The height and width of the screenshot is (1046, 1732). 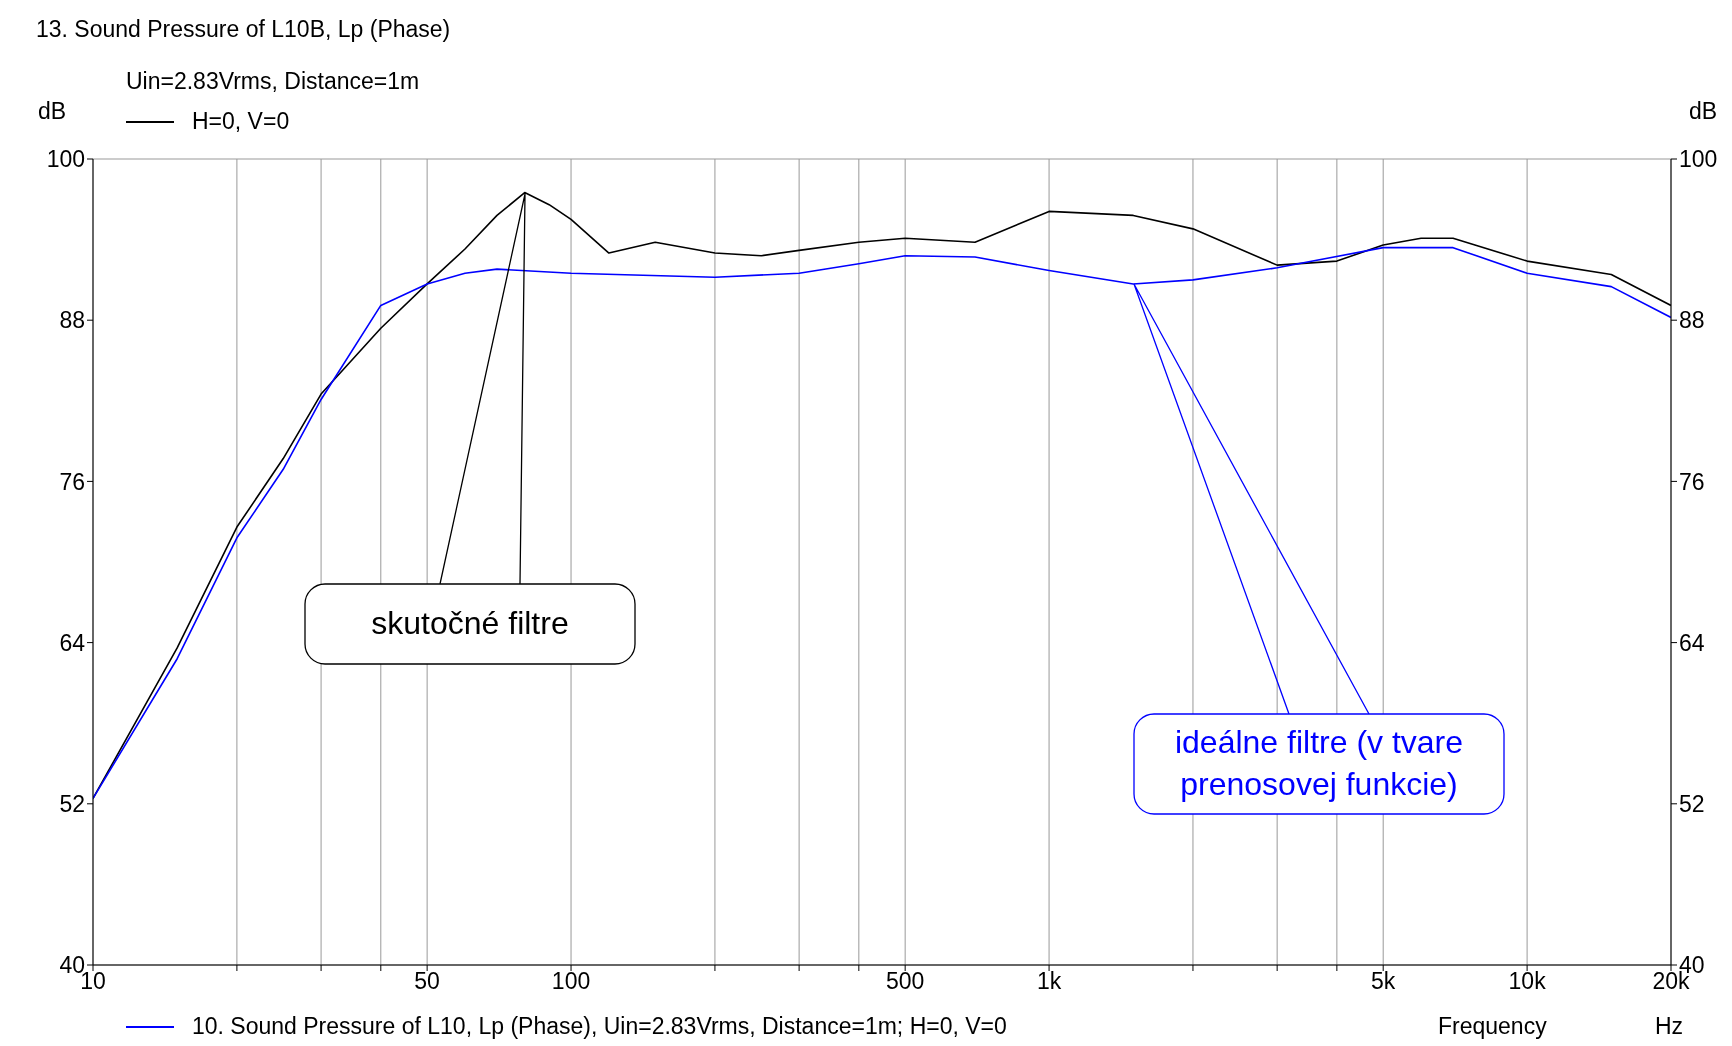 What do you see at coordinates (1692, 320) in the screenshot?
I see `y2-tick-label: 88` at bounding box center [1692, 320].